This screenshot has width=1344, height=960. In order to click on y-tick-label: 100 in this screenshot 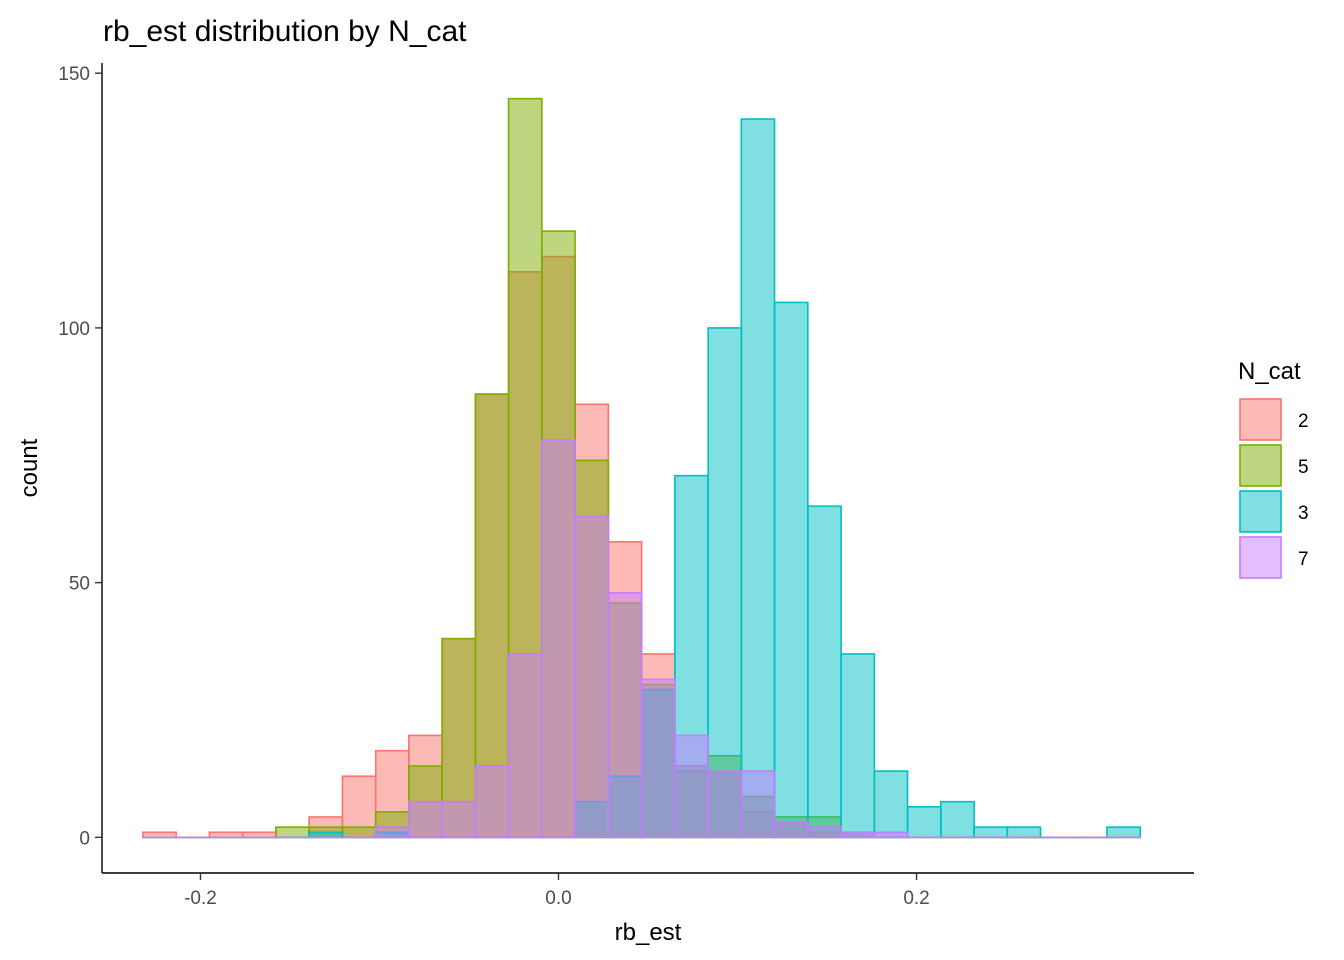, I will do `click(74, 329)`.